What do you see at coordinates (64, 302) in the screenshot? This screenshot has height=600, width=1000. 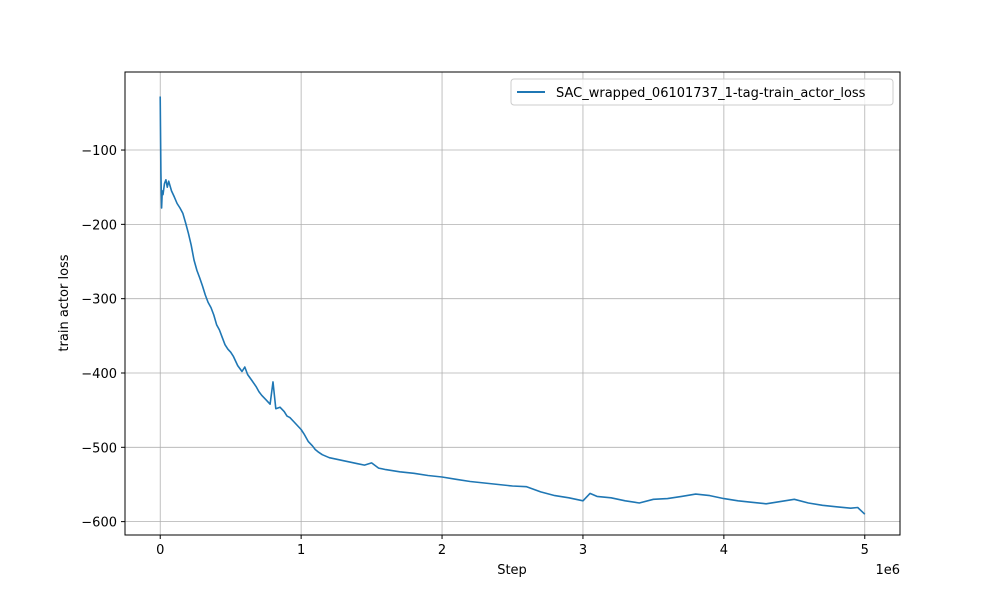 I see `y-axis-label: train actor loss` at bounding box center [64, 302].